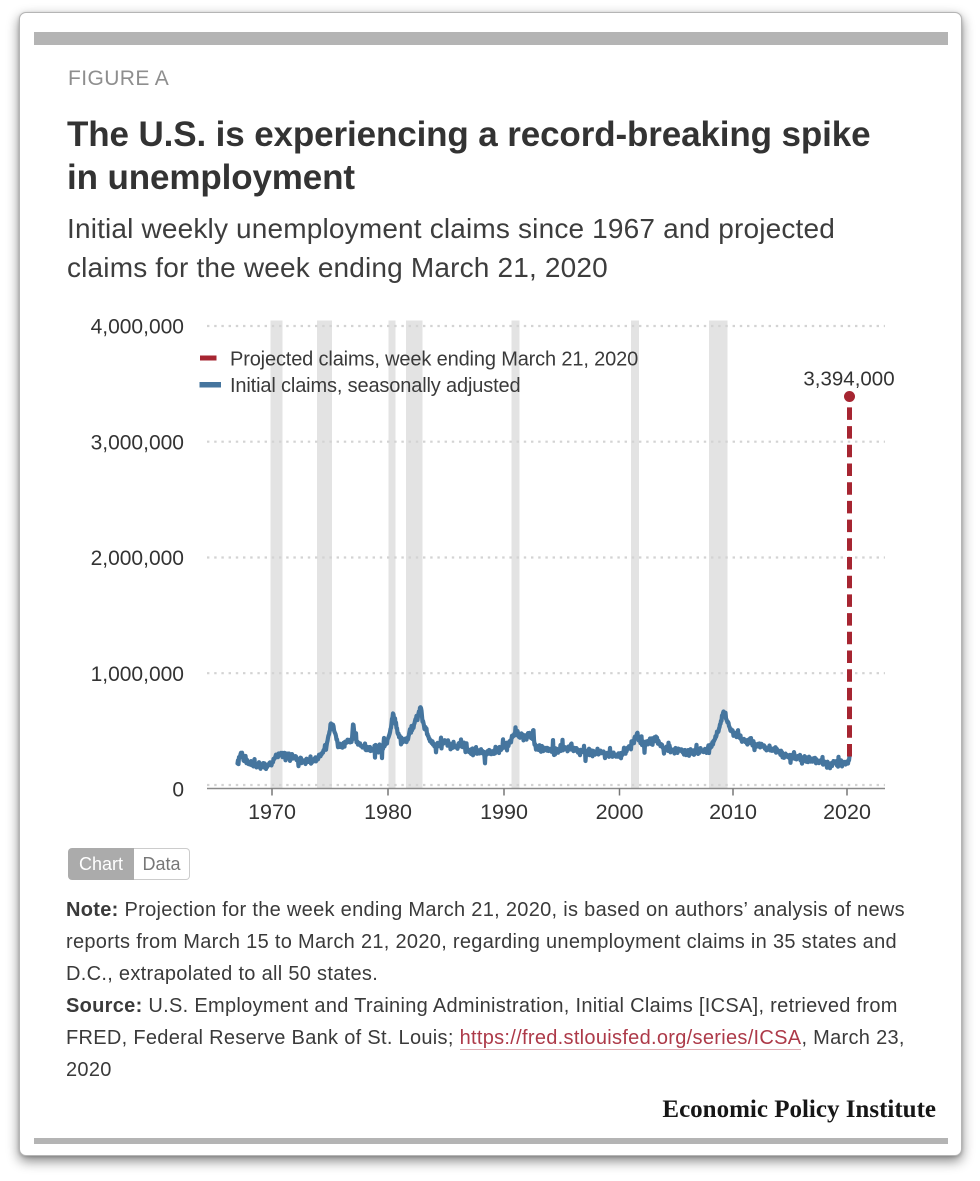 The width and height of the screenshot is (980, 1181). What do you see at coordinates (137, 558) in the screenshot?
I see `svg-text: 2,000,000` at bounding box center [137, 558].